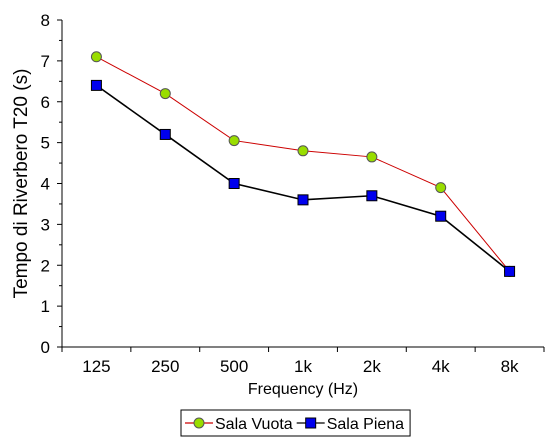 The height and width of the screenshot is (437, 554). What do you see at coordinates (254, 424) in the screenshot?
I see `legend-label: Sala Vuota` at bounding box center [254, 424].